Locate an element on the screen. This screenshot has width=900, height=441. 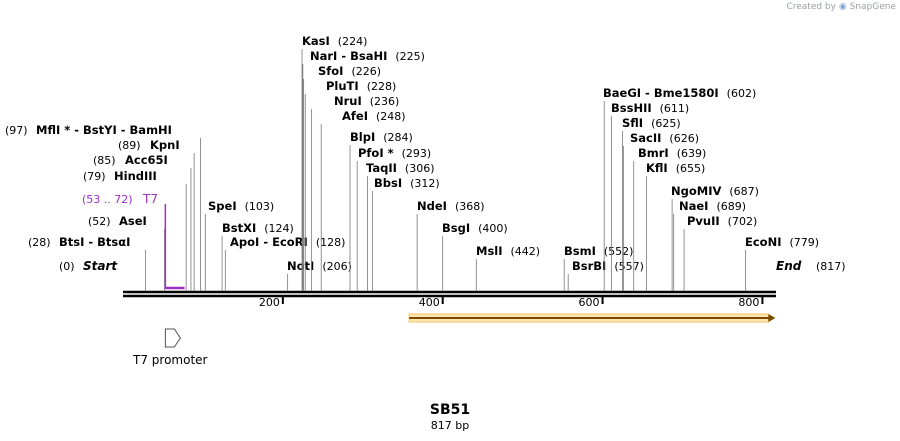
snapgene-logo-icon: ◉ is located at coordinates (842, 7).